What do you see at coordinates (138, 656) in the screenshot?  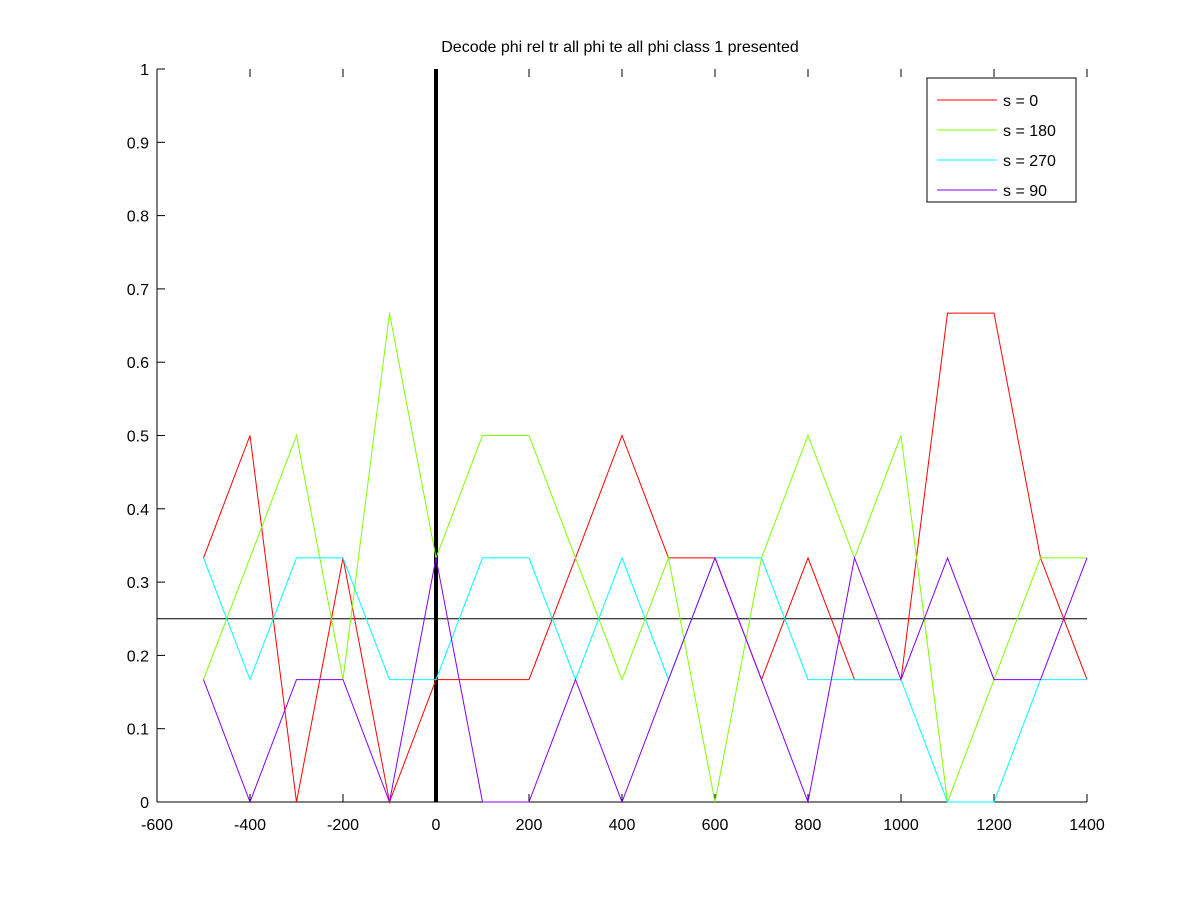 I see `y-tick-label: 0.2` at bounding box center [138, 656].